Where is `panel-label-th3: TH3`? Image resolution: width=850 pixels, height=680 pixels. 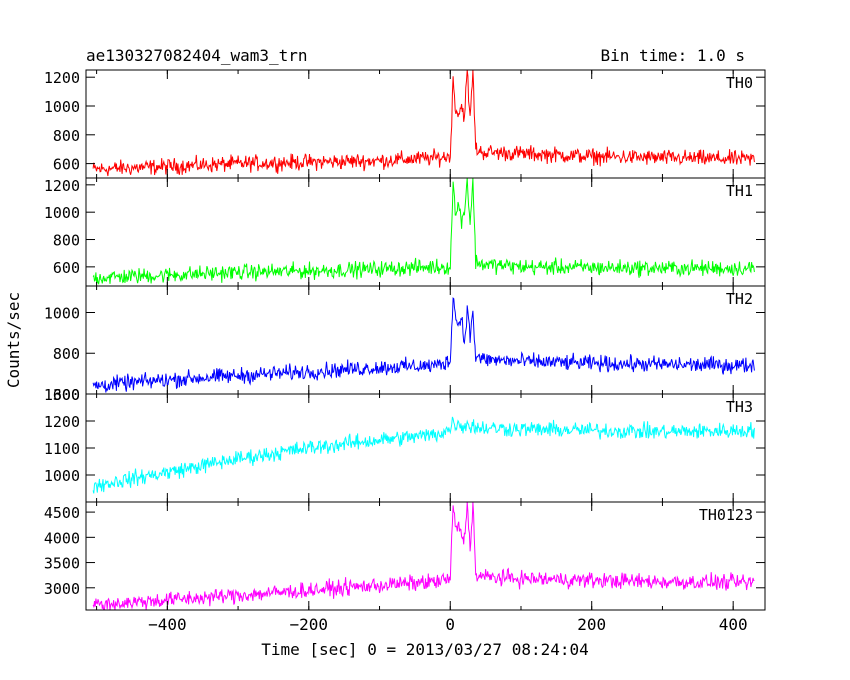 panel-label-th3: TH3 is located at coordinates (739, 407).